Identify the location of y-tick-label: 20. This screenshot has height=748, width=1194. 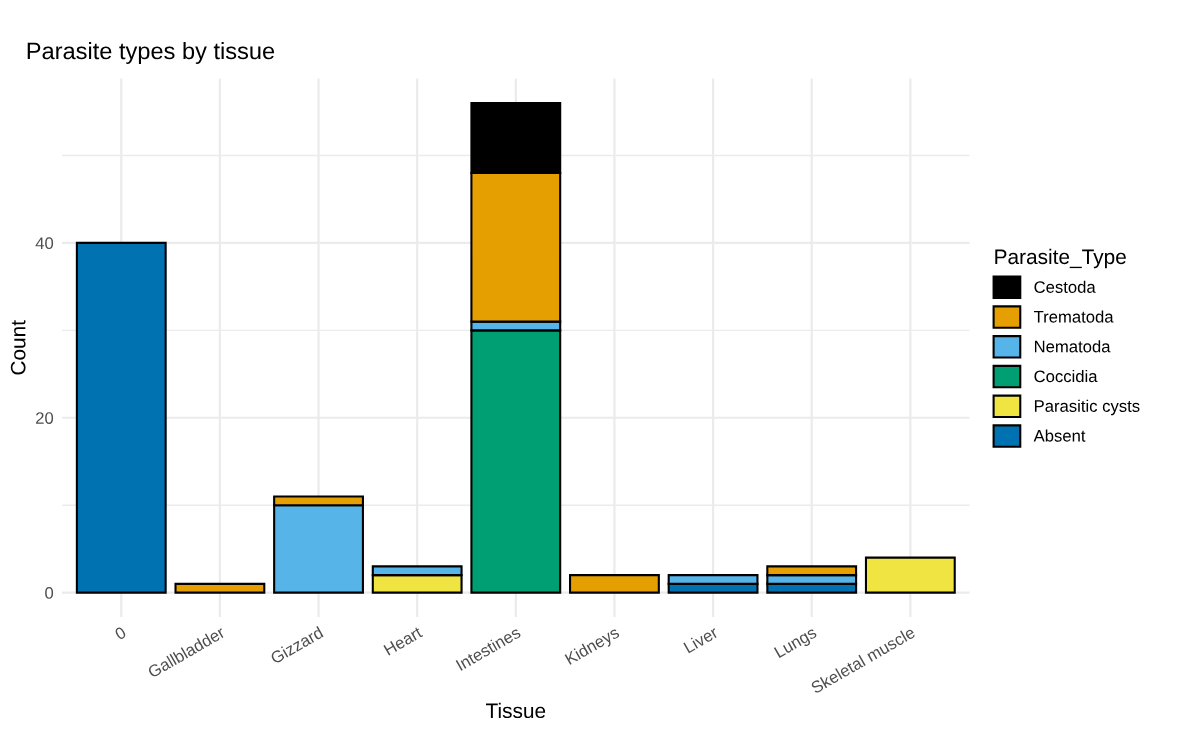
(45, 418).